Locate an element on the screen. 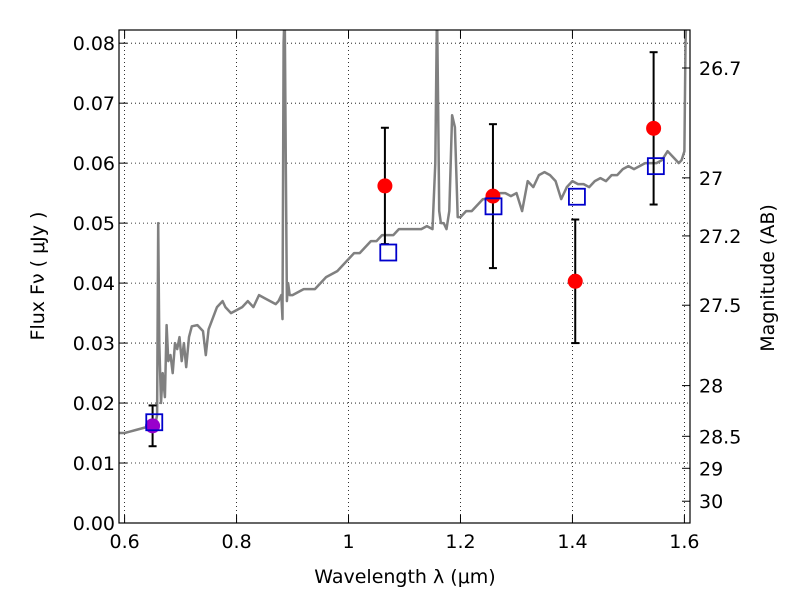 Image resolution: width=800 pixels, height=600 pixels. y-tick-label: 0.08 is located at coordinates (94, 44).